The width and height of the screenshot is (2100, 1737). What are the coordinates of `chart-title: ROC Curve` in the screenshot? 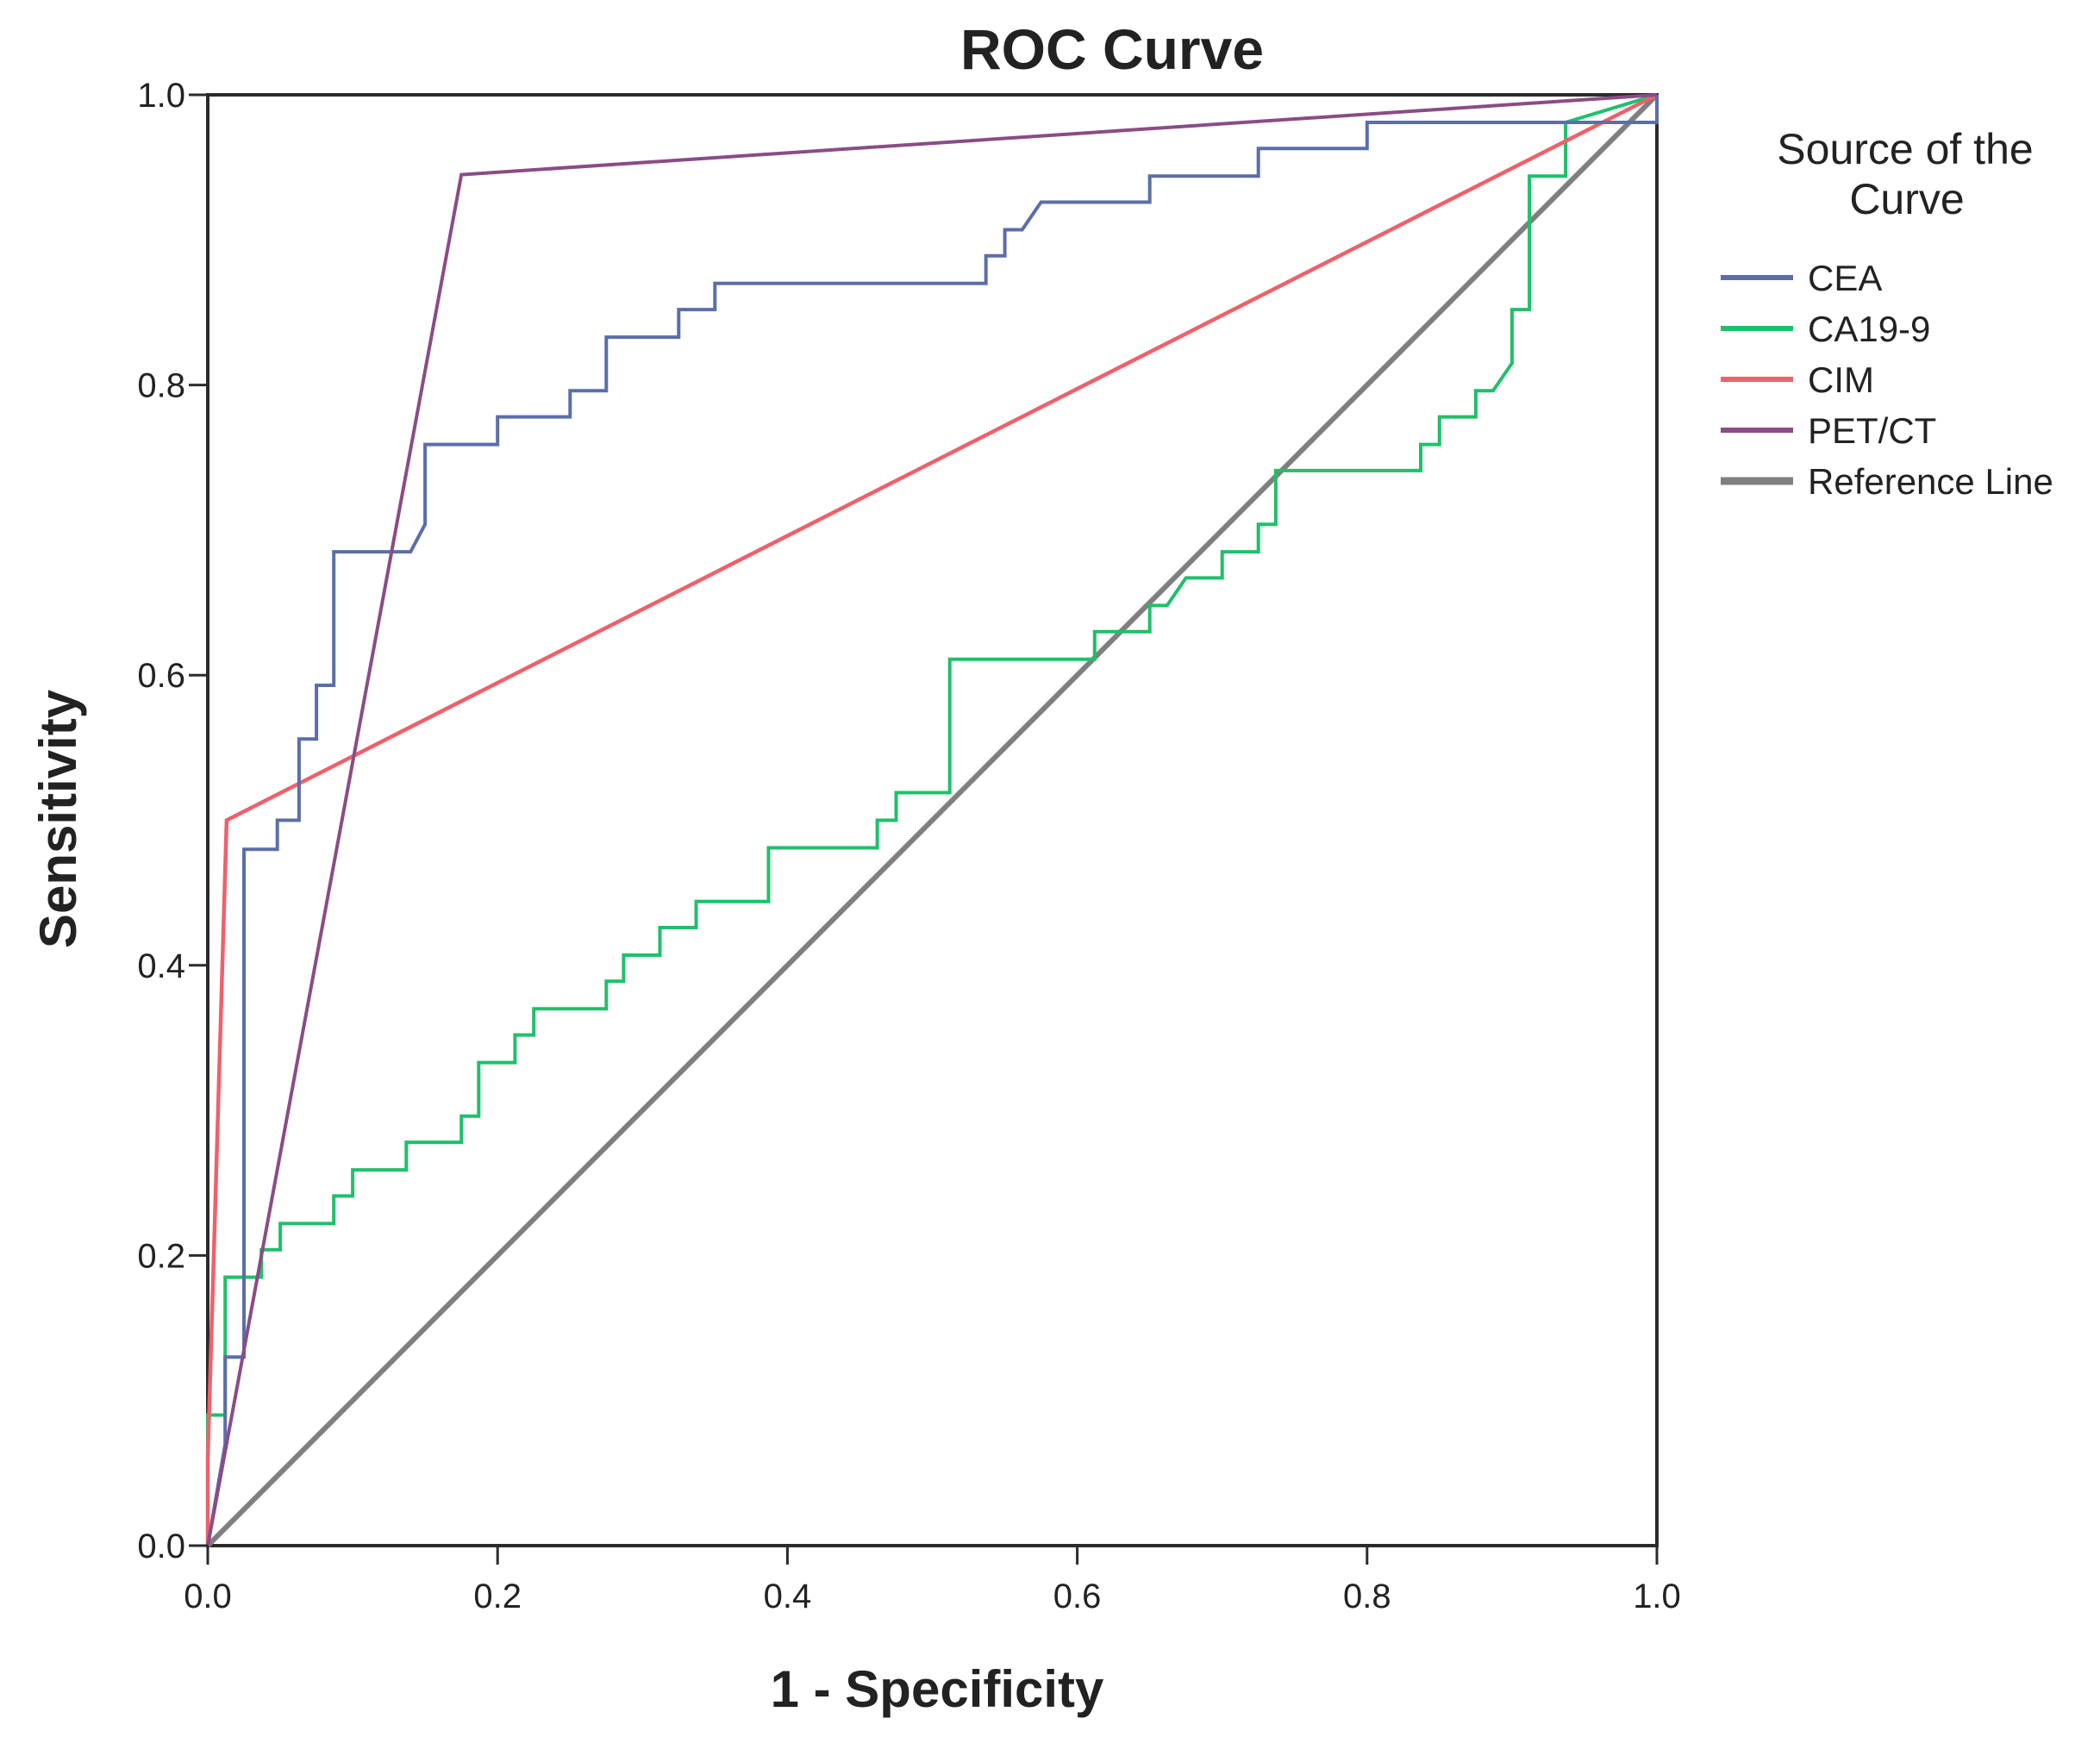 It's located at (1112, 49).